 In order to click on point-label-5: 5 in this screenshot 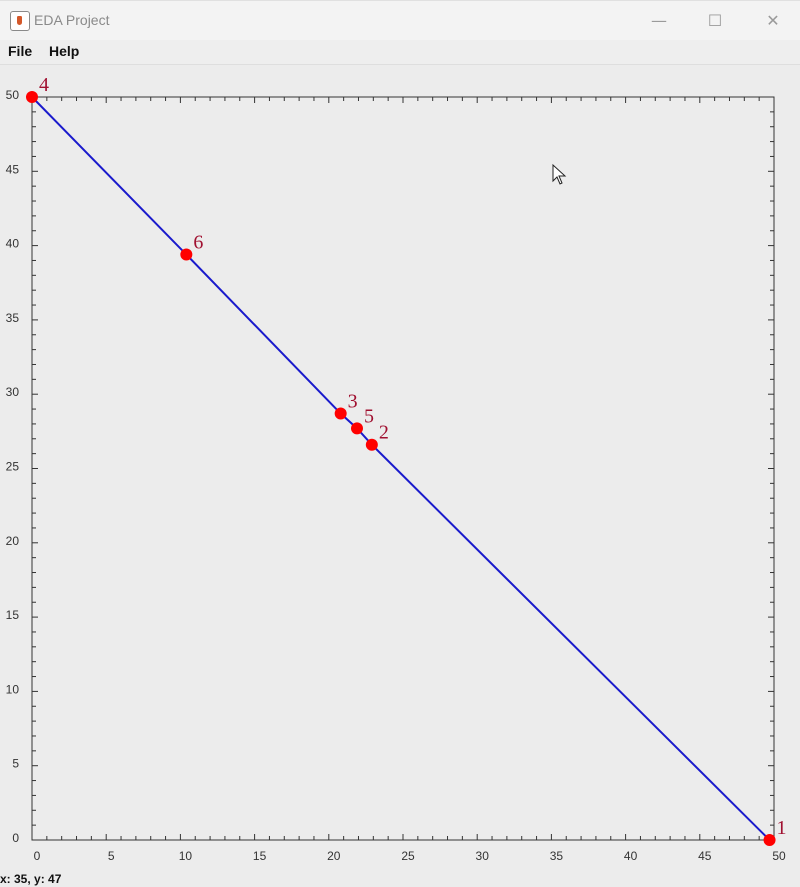, I will do `click(369, 416)`.